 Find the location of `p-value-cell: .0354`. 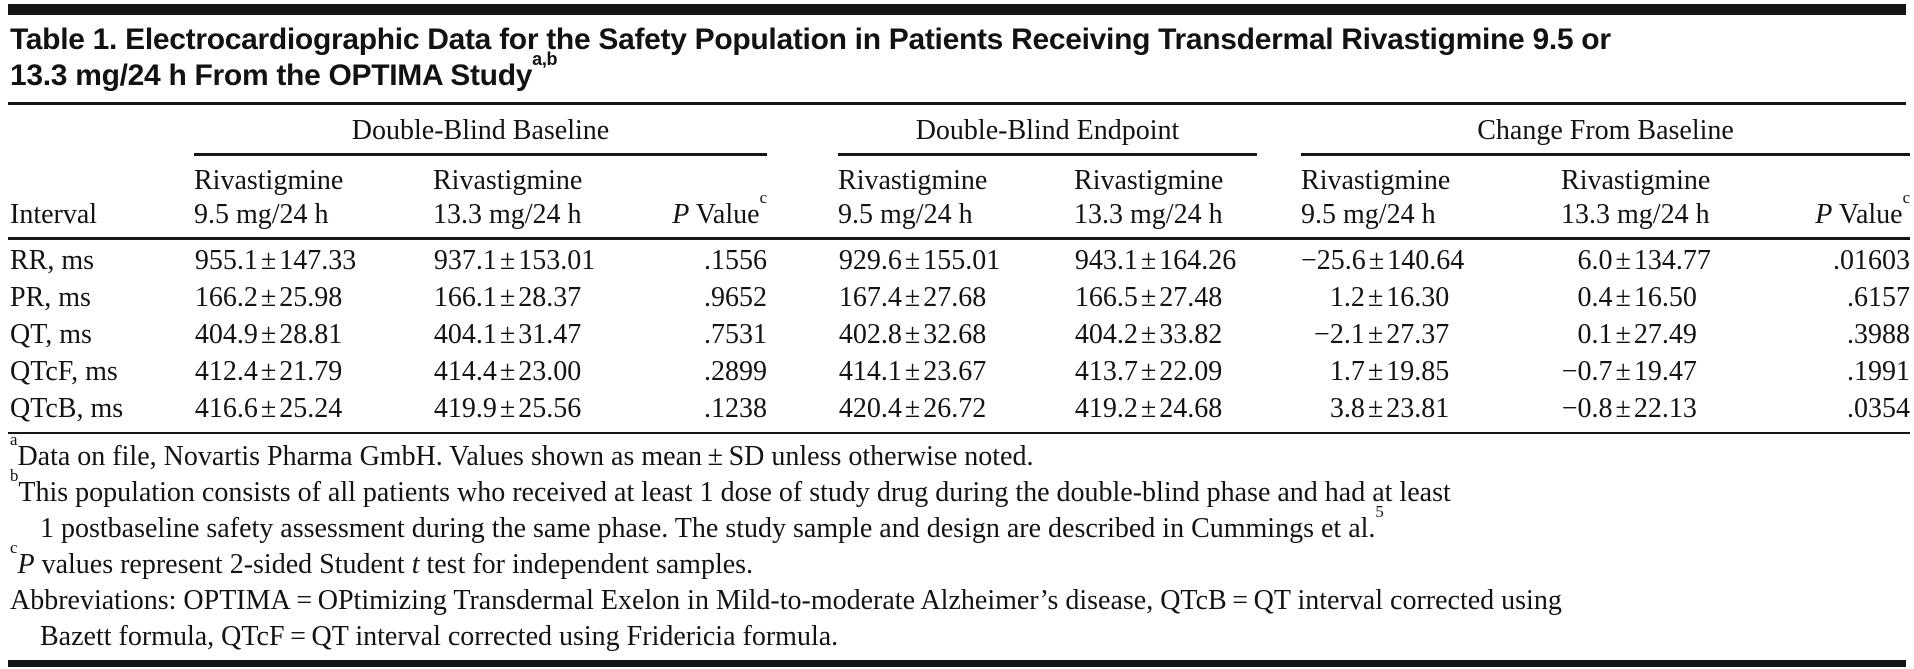

p-value-cell: .0354 is located at coordinates (1855, 412).